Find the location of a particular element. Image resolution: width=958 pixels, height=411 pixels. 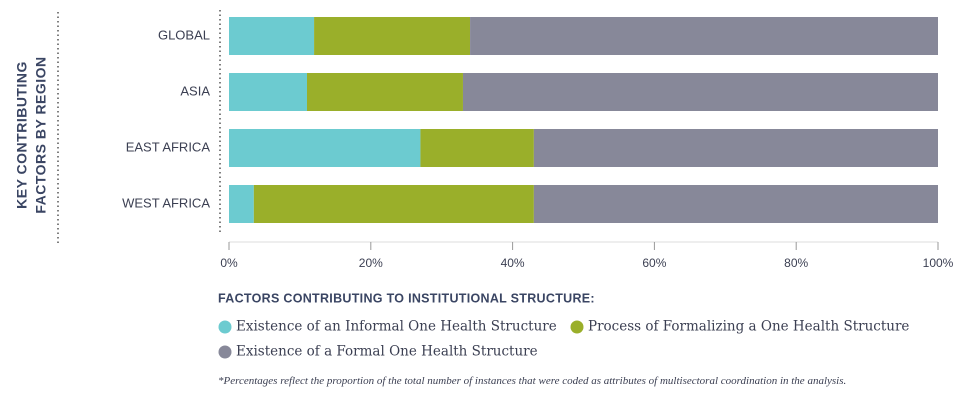

category-label: EAST AFRICA is located at coordinates (168, 146).